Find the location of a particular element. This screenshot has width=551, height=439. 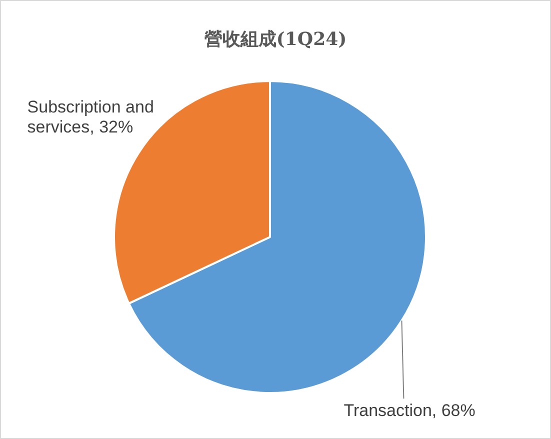

chart-title: 營收組成(1Q24) is located at coordinates (275, 39).